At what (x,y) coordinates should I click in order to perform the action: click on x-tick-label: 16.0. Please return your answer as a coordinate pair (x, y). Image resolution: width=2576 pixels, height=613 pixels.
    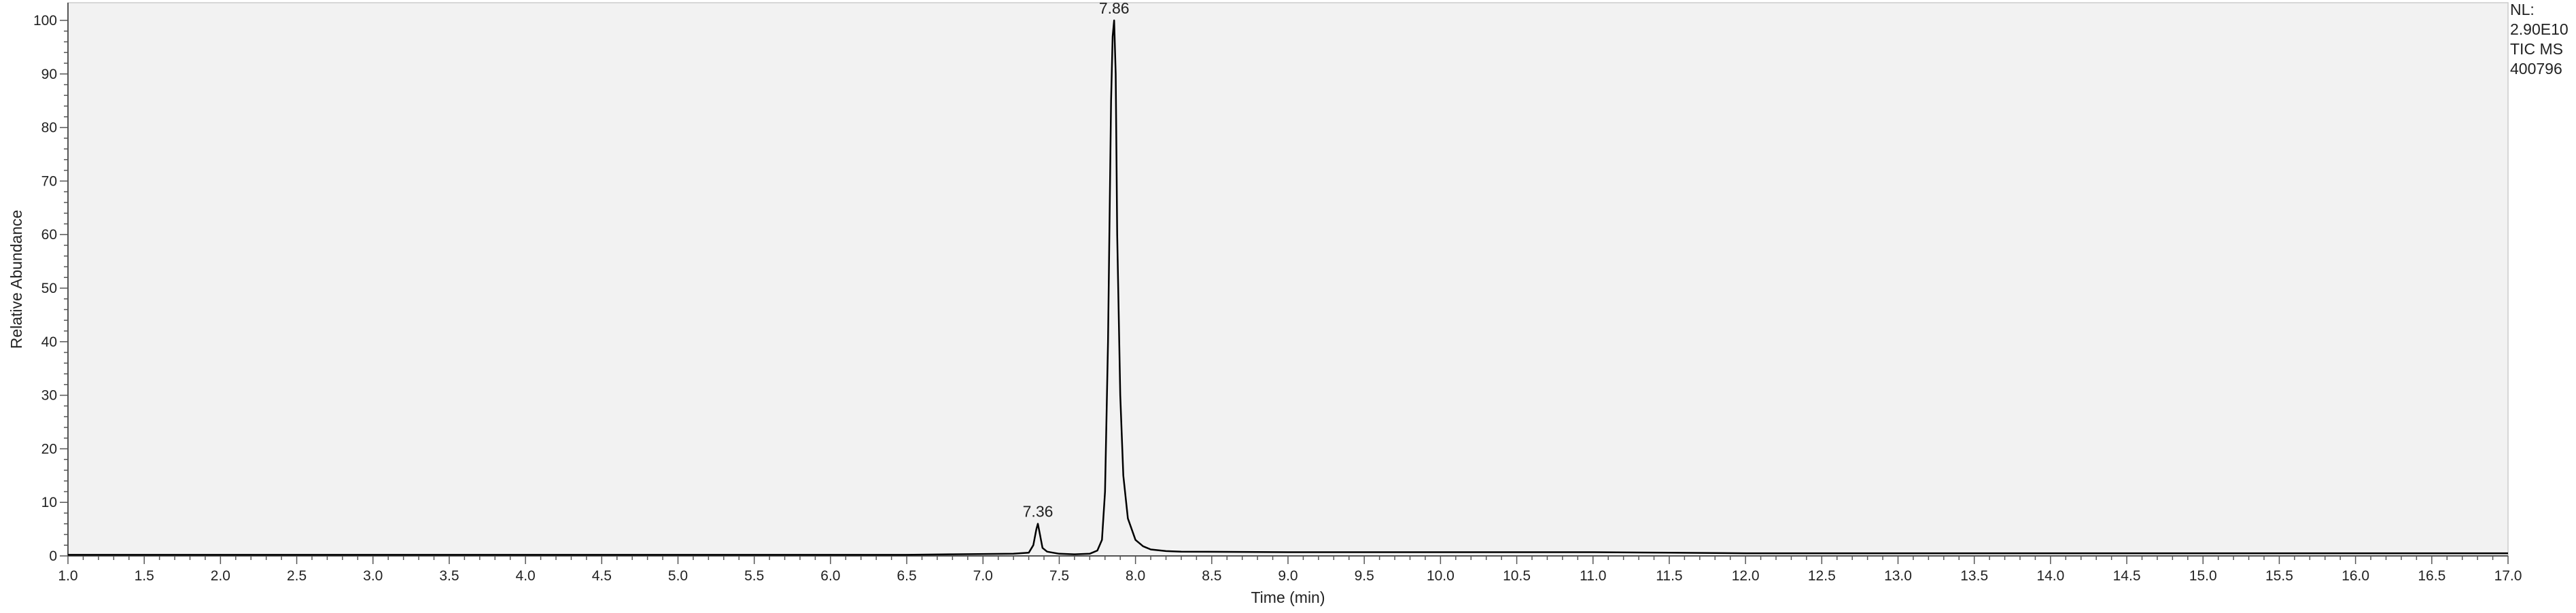
    Looking at the image, I should click on (2355, 576).